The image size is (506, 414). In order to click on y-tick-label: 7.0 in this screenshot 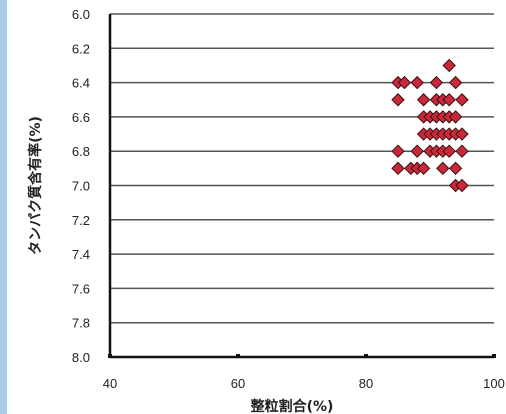, I will do `click(81, 186)`.